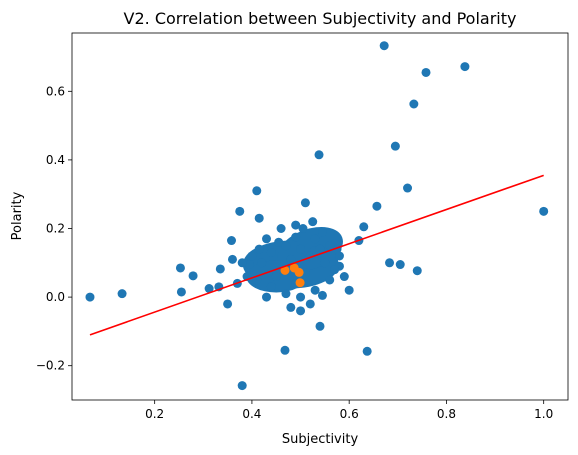 The width and height of the screenshot is (578, 455). Describe the element at coordinates (55, 297) in the screenshot. I see `y-tick-label: 0.0` at that location.